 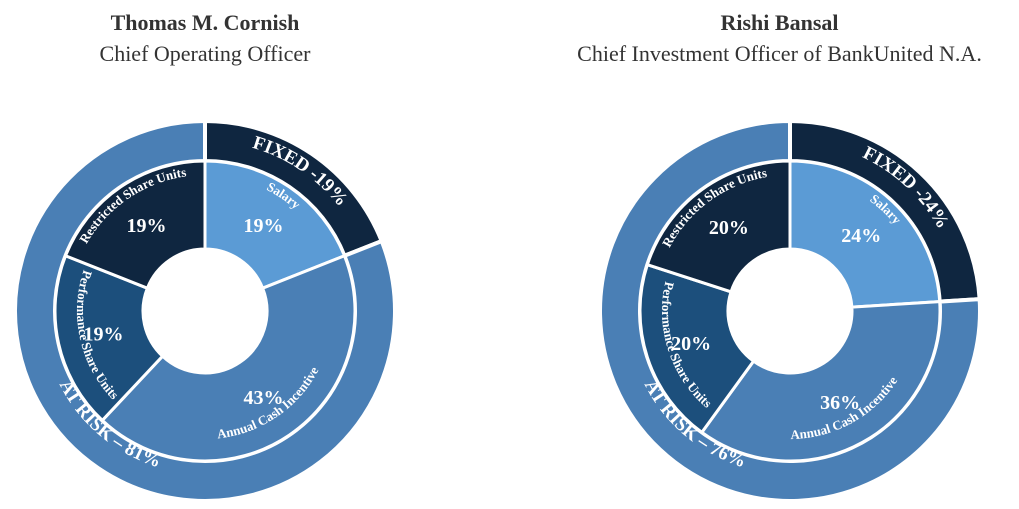 I want to click on value-label-restricted-share-units: 20%, so click(x=729, y=228).